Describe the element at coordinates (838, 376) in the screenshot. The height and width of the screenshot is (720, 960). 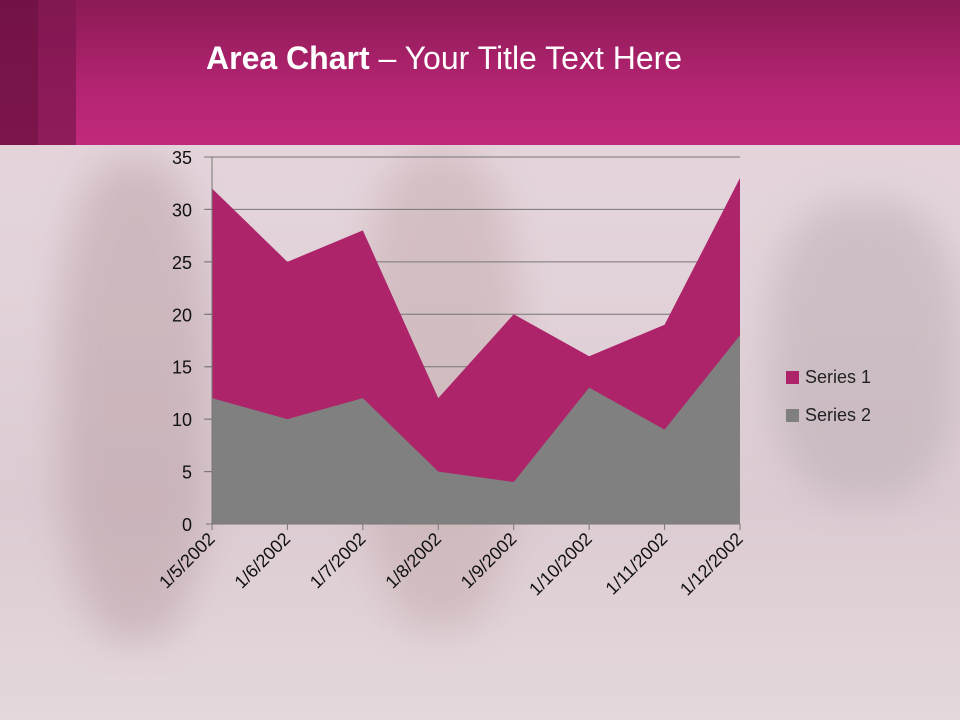
I see `legend-label: Series 1` at that location.